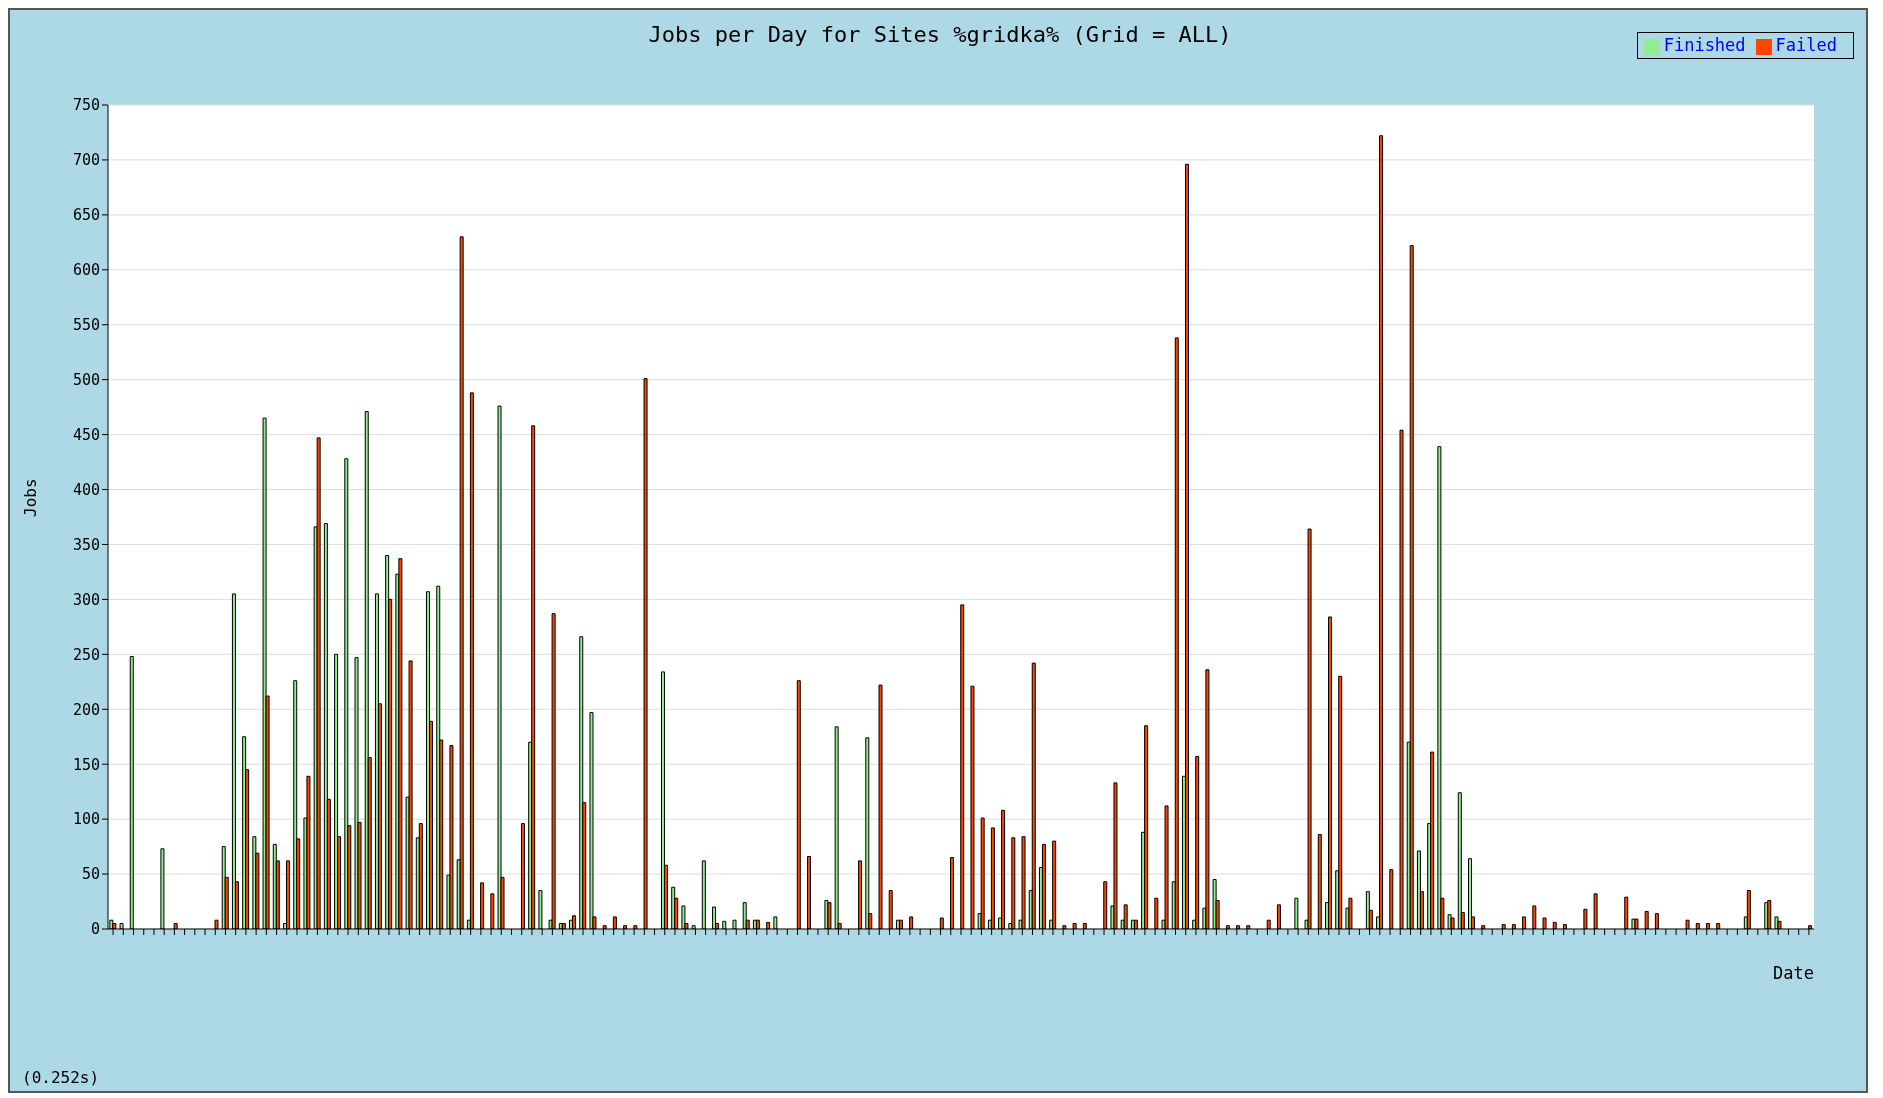  What do you see at coordinates (95, 929) in the screenshot?
I see `y-tick-label: 0` at bounding box center [95, 929].